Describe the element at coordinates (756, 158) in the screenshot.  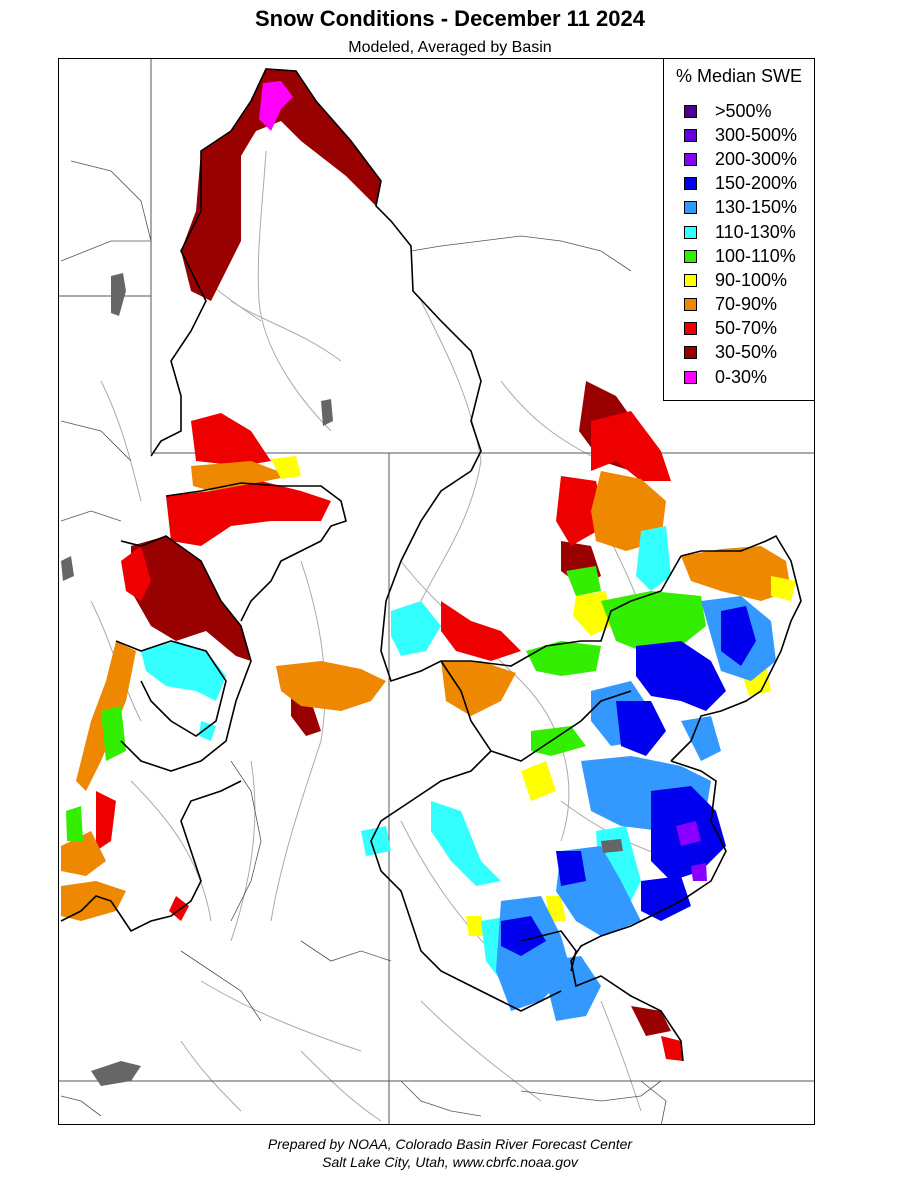
I see `legend-label: 200-300%` at that location.